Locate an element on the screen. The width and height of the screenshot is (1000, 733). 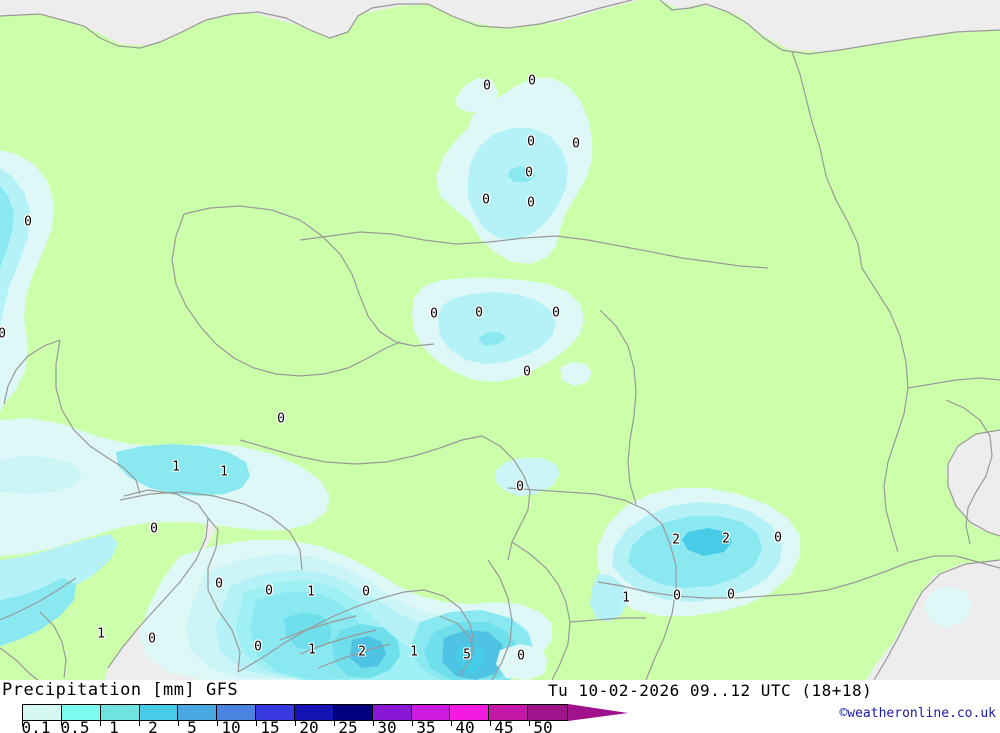
color-scale-bar is located at coordinates (295, 712).